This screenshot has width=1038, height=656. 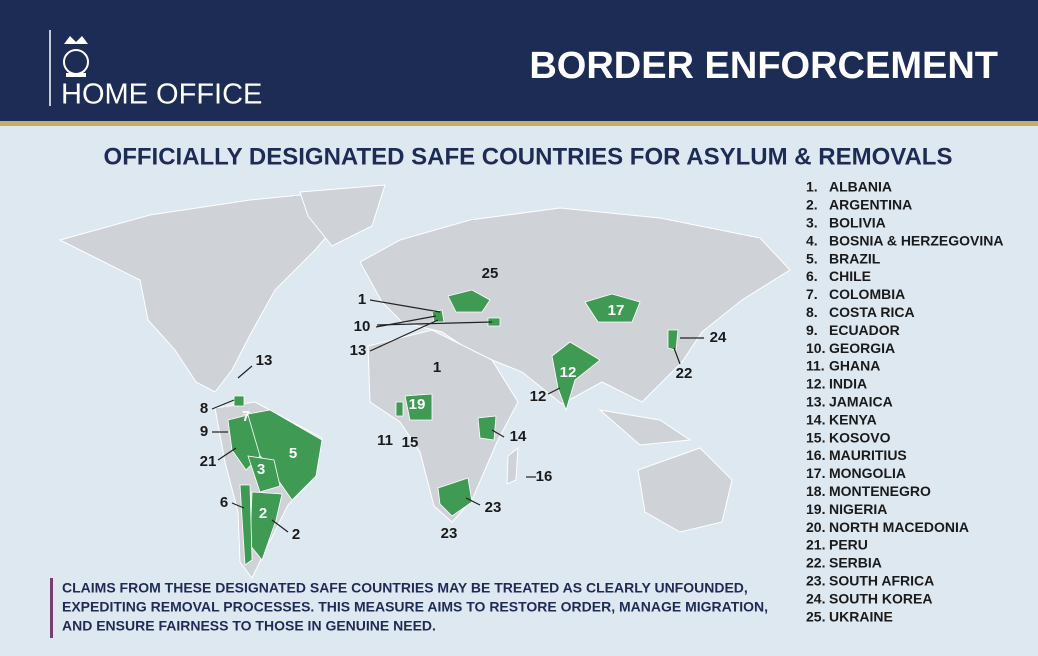 What do you see at coordinates (858, 509) in the screenshot?
I see `country-name: NIGERIA` at bounding box center [858, 509].